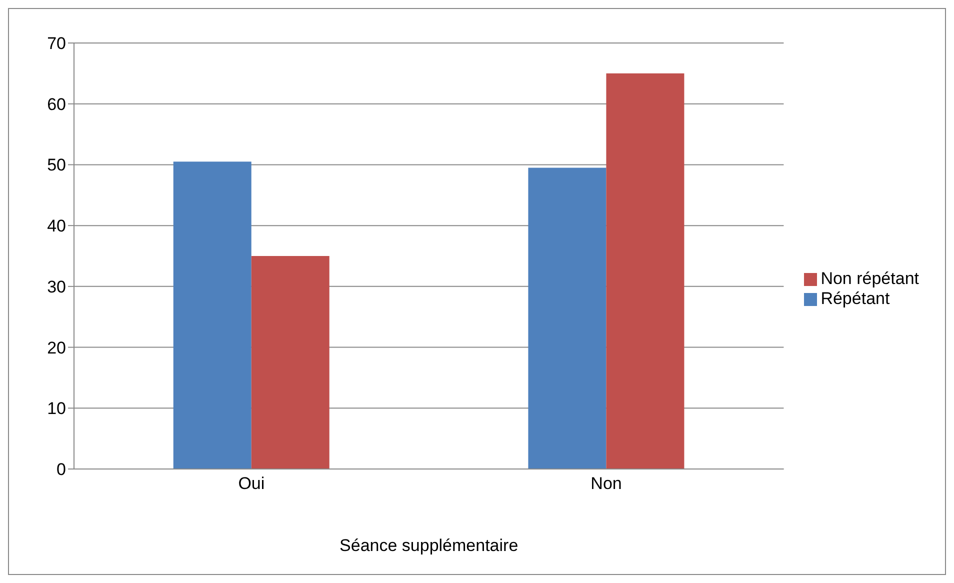 The image size is (954, 583). Describe the element at coordinates (855, 298) in the screenshot. I see `legend-label: Répétant` at that location.